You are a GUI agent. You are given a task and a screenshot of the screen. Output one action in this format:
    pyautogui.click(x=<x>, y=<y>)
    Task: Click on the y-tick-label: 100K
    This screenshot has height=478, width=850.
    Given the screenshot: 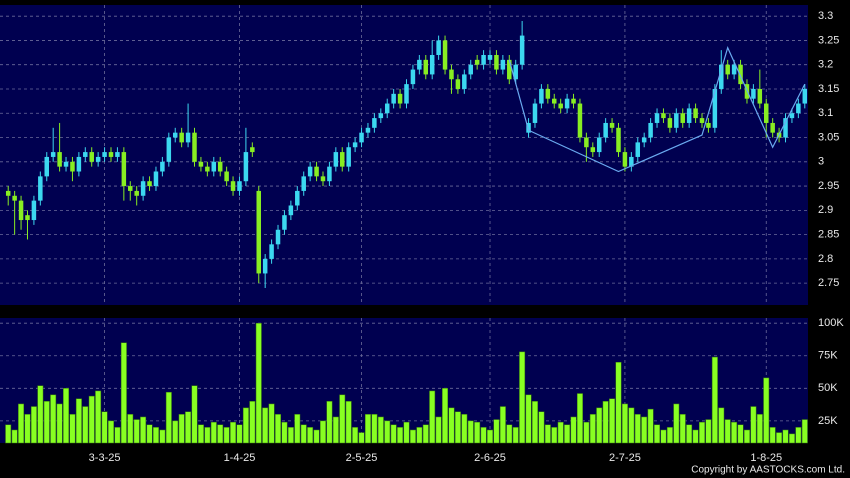 What is the action you would take?
    pyautogui.click(x=831, y=323)
    